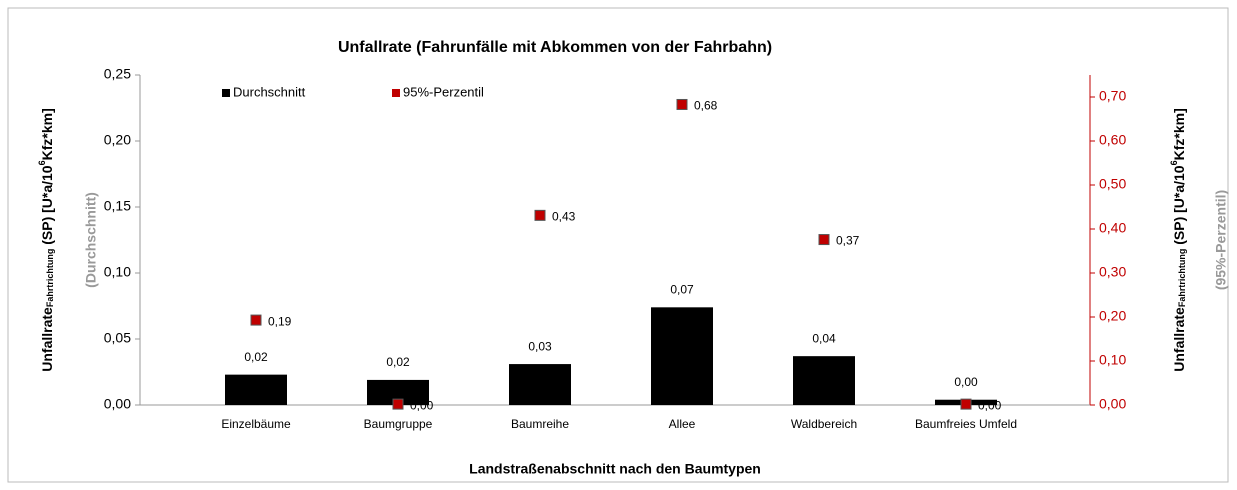  Describe the element at coordinates (280, 321) in the screenshot. I see `point-value-label: 0,19` at that location.